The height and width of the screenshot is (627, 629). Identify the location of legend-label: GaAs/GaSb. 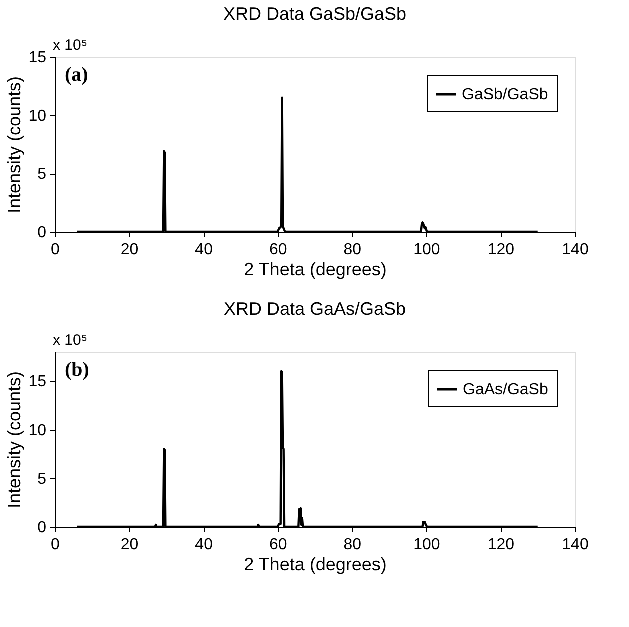
(505, 390).